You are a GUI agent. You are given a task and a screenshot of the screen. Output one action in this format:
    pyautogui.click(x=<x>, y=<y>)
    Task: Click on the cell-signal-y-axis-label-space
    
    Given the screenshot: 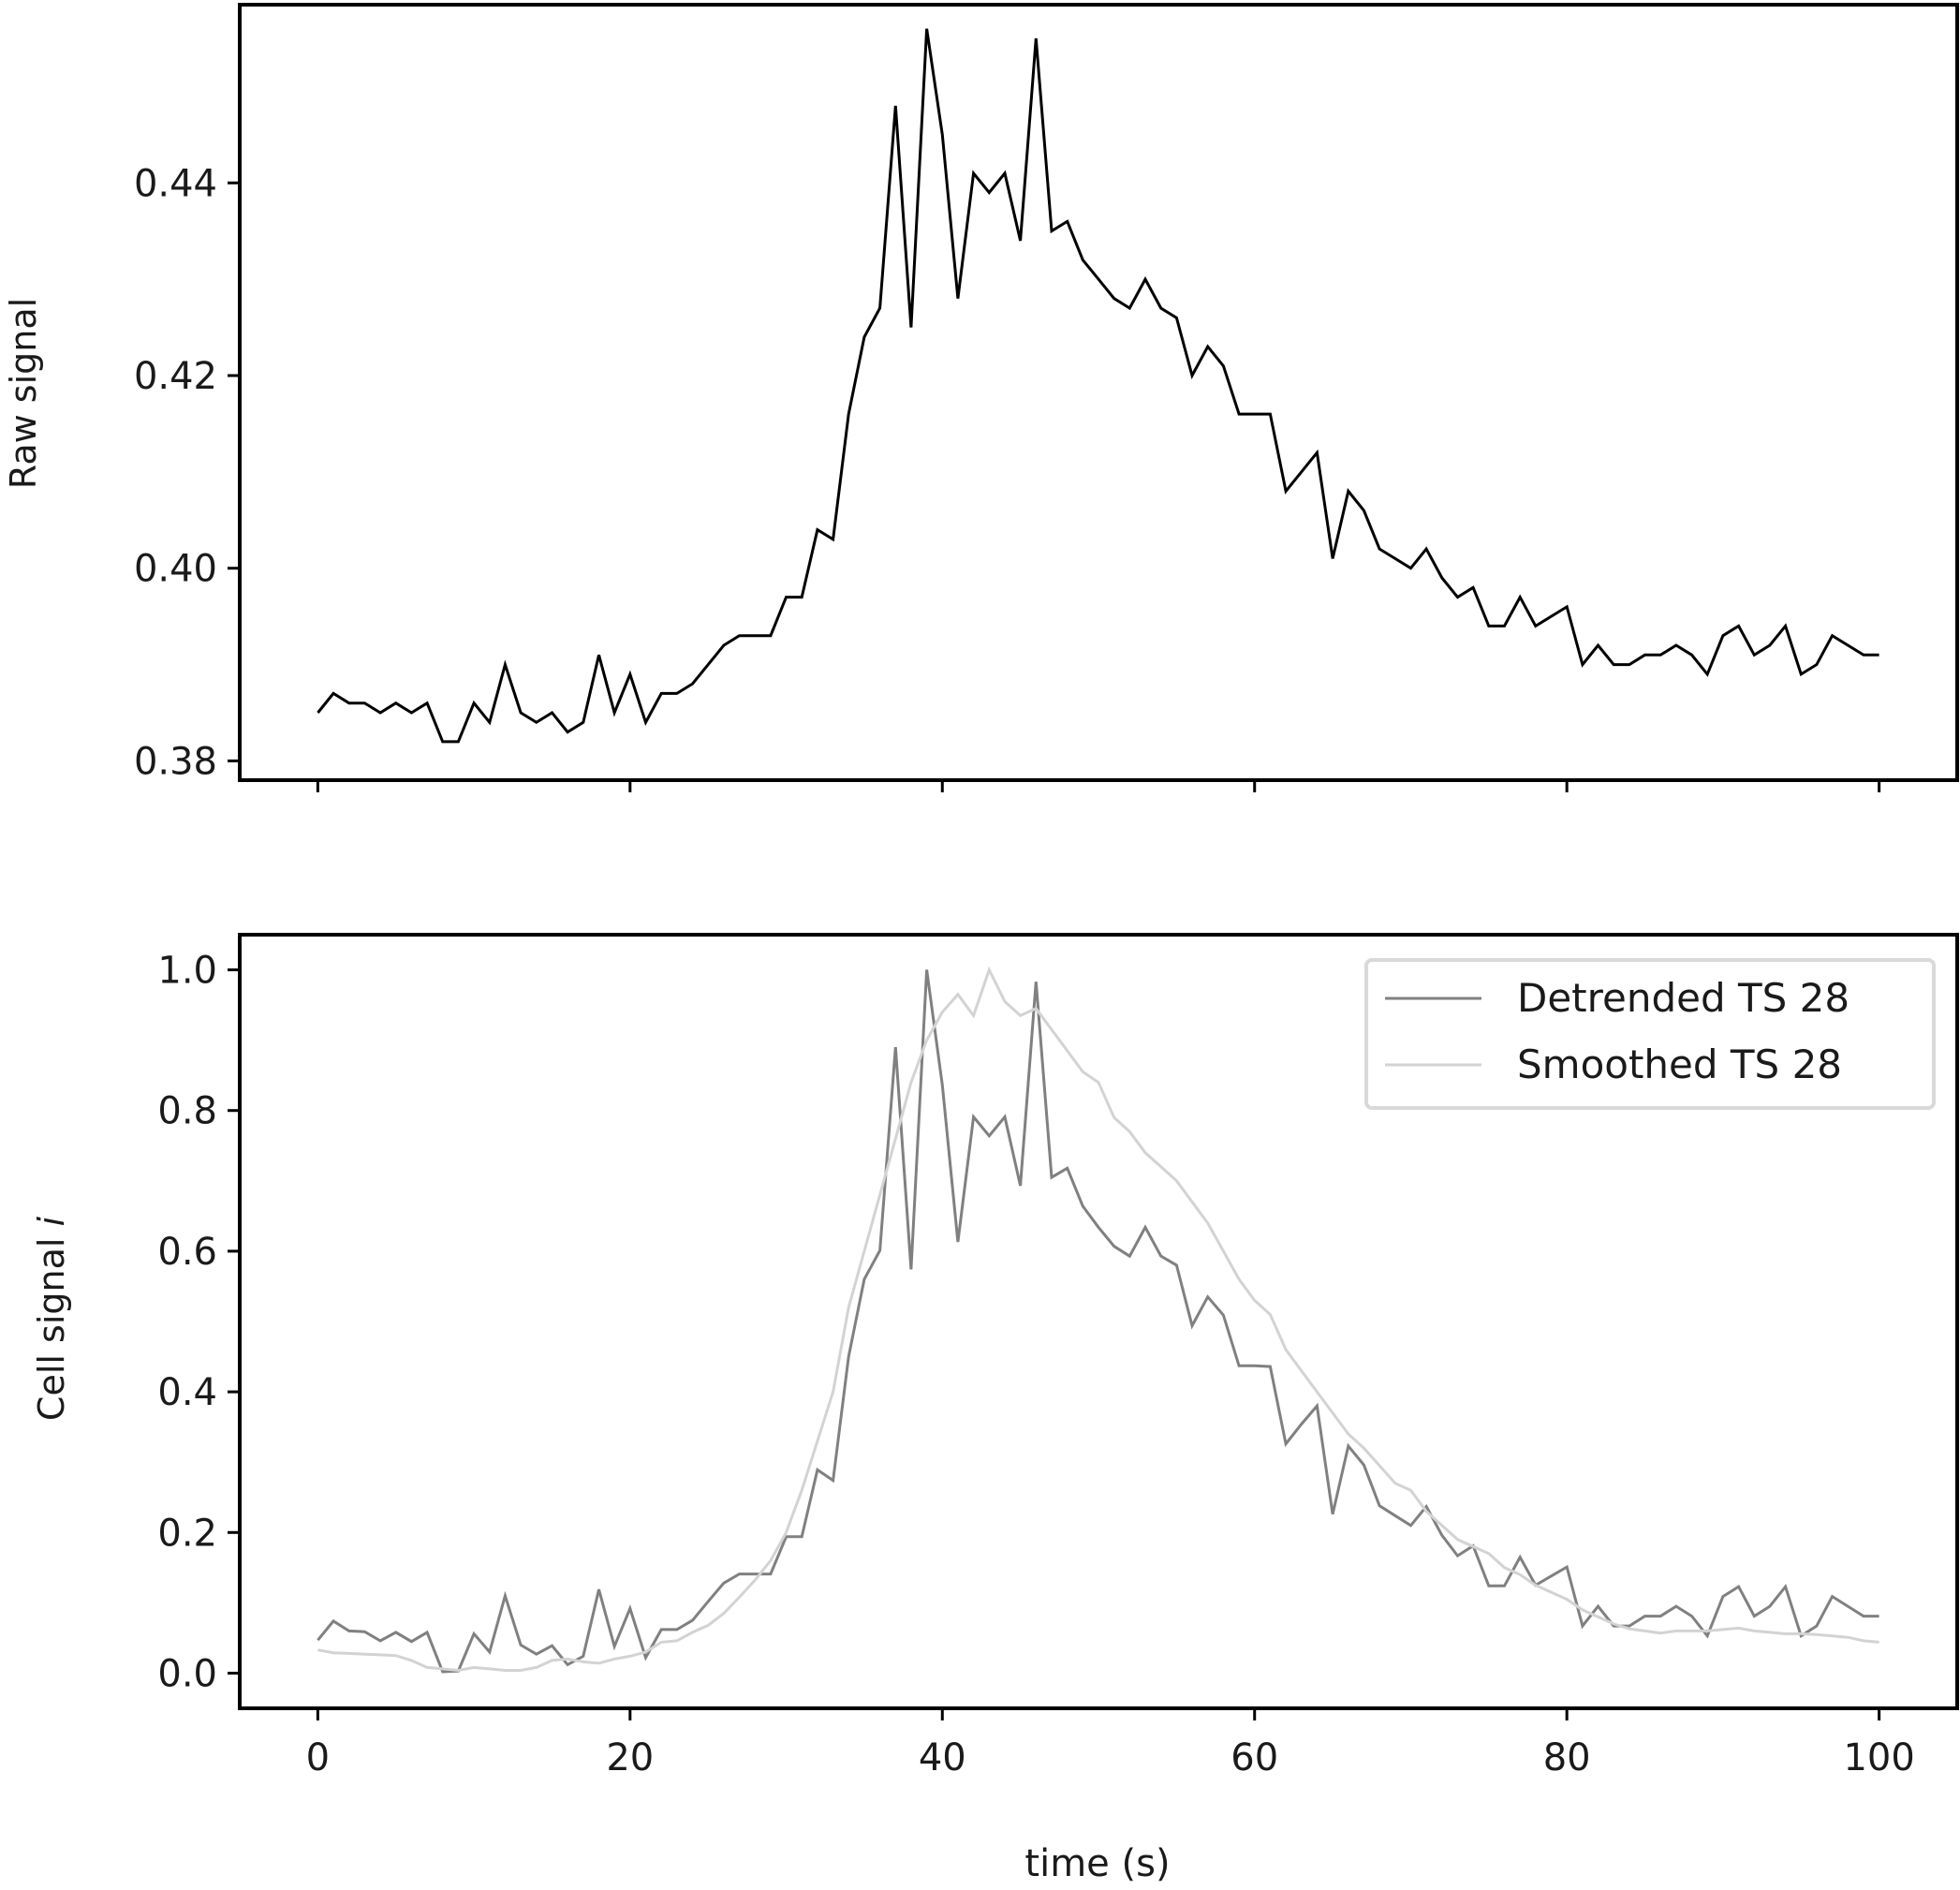 What is the action you would take?
    pyautogui.click(x=51, y=1231)
    